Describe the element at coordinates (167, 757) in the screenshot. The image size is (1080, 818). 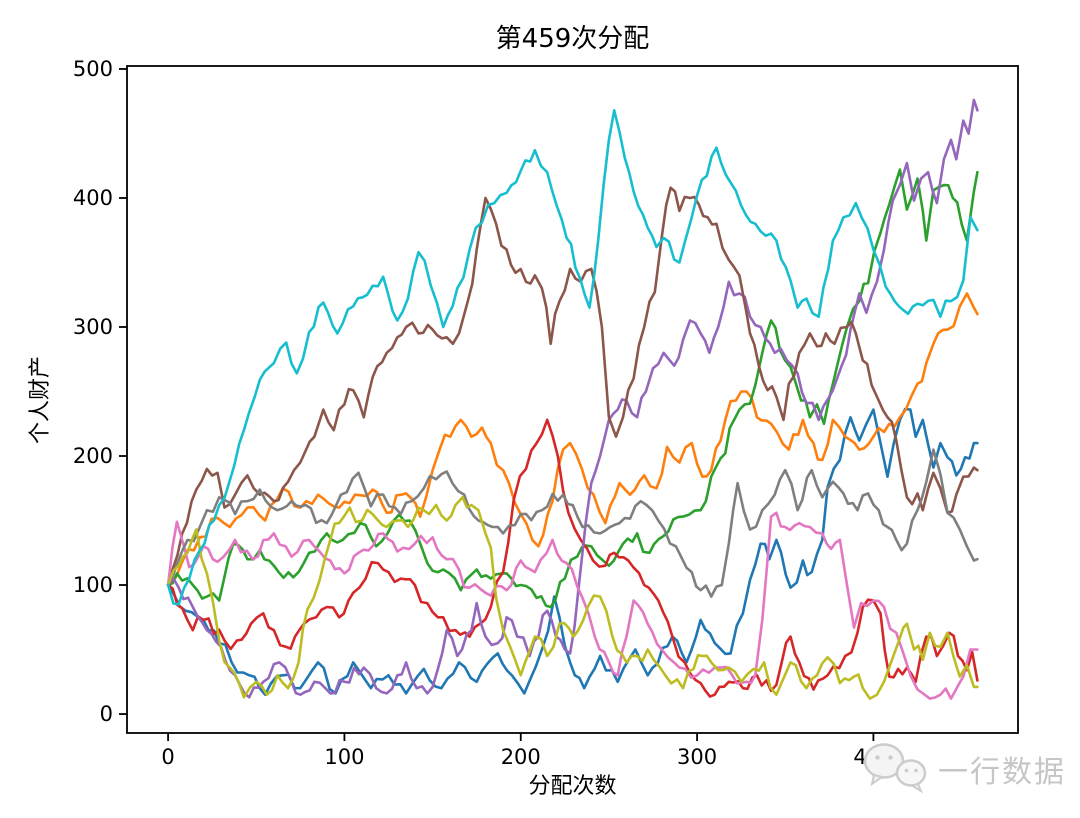
I see `x-tick-label: 0` at that location.